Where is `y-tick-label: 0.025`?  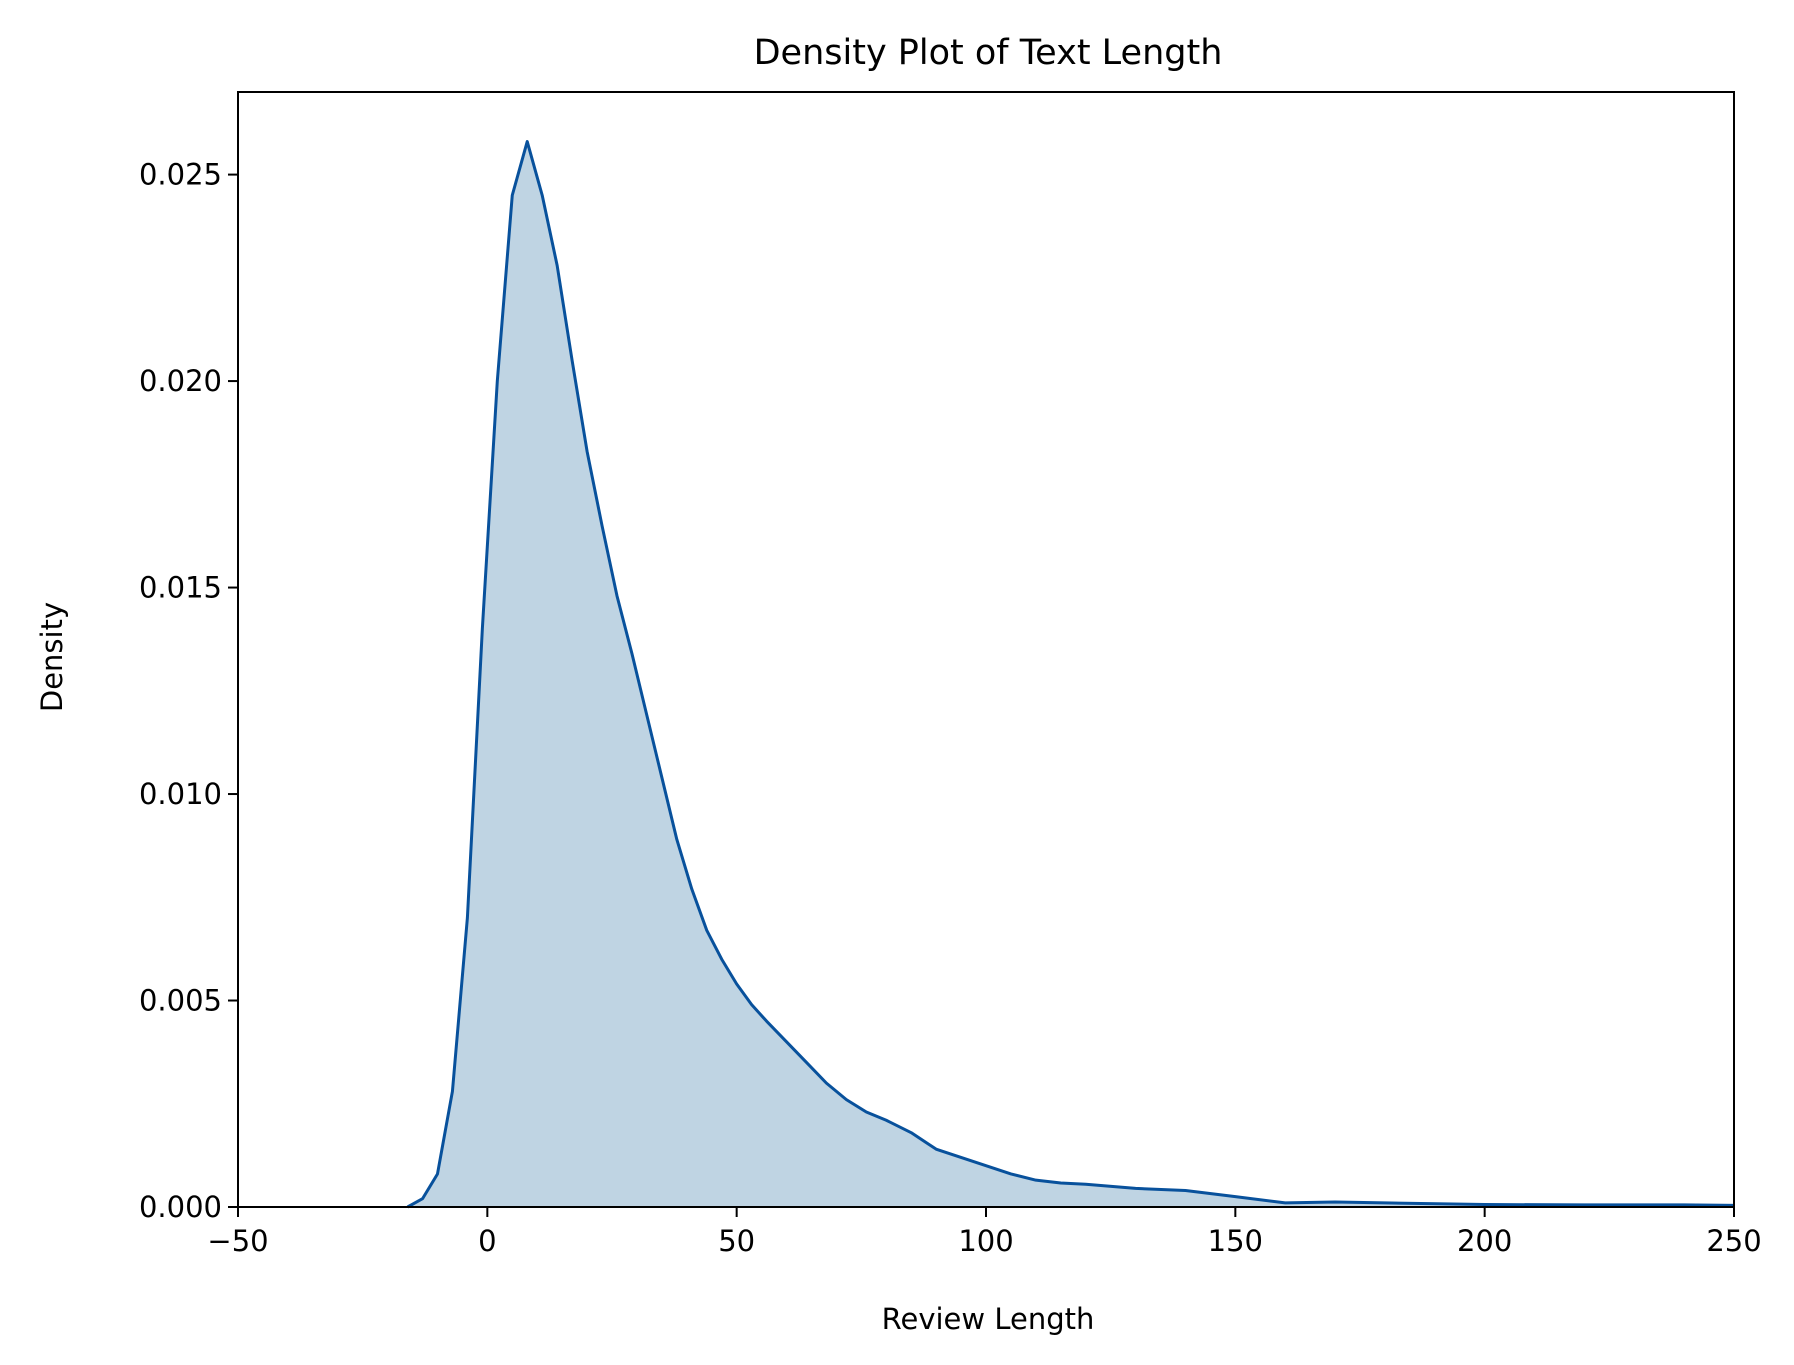
y-tick-label: 0.025 is located at coordinates (180, 175).